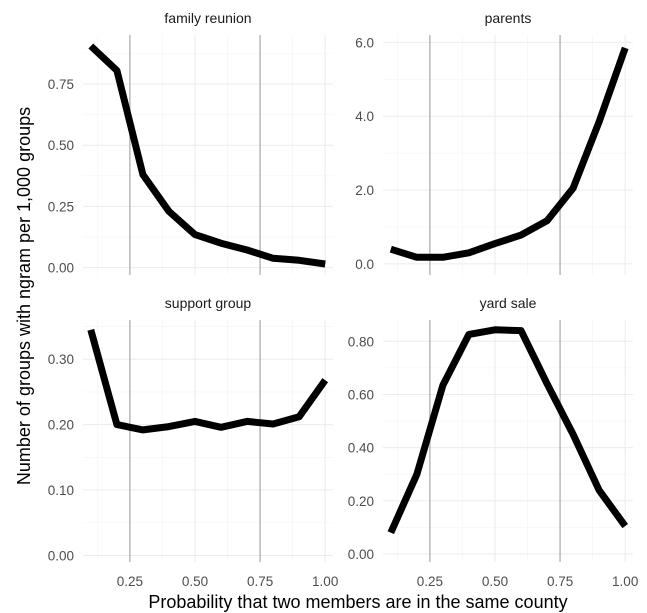  Describe the element at coordinates (61, 359) in the screenshot. I see `y-tick-label: 0.30` at that location.